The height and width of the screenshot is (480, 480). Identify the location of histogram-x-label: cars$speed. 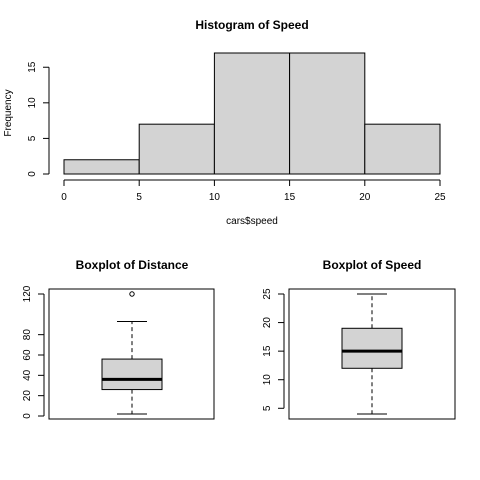
(252, 221).